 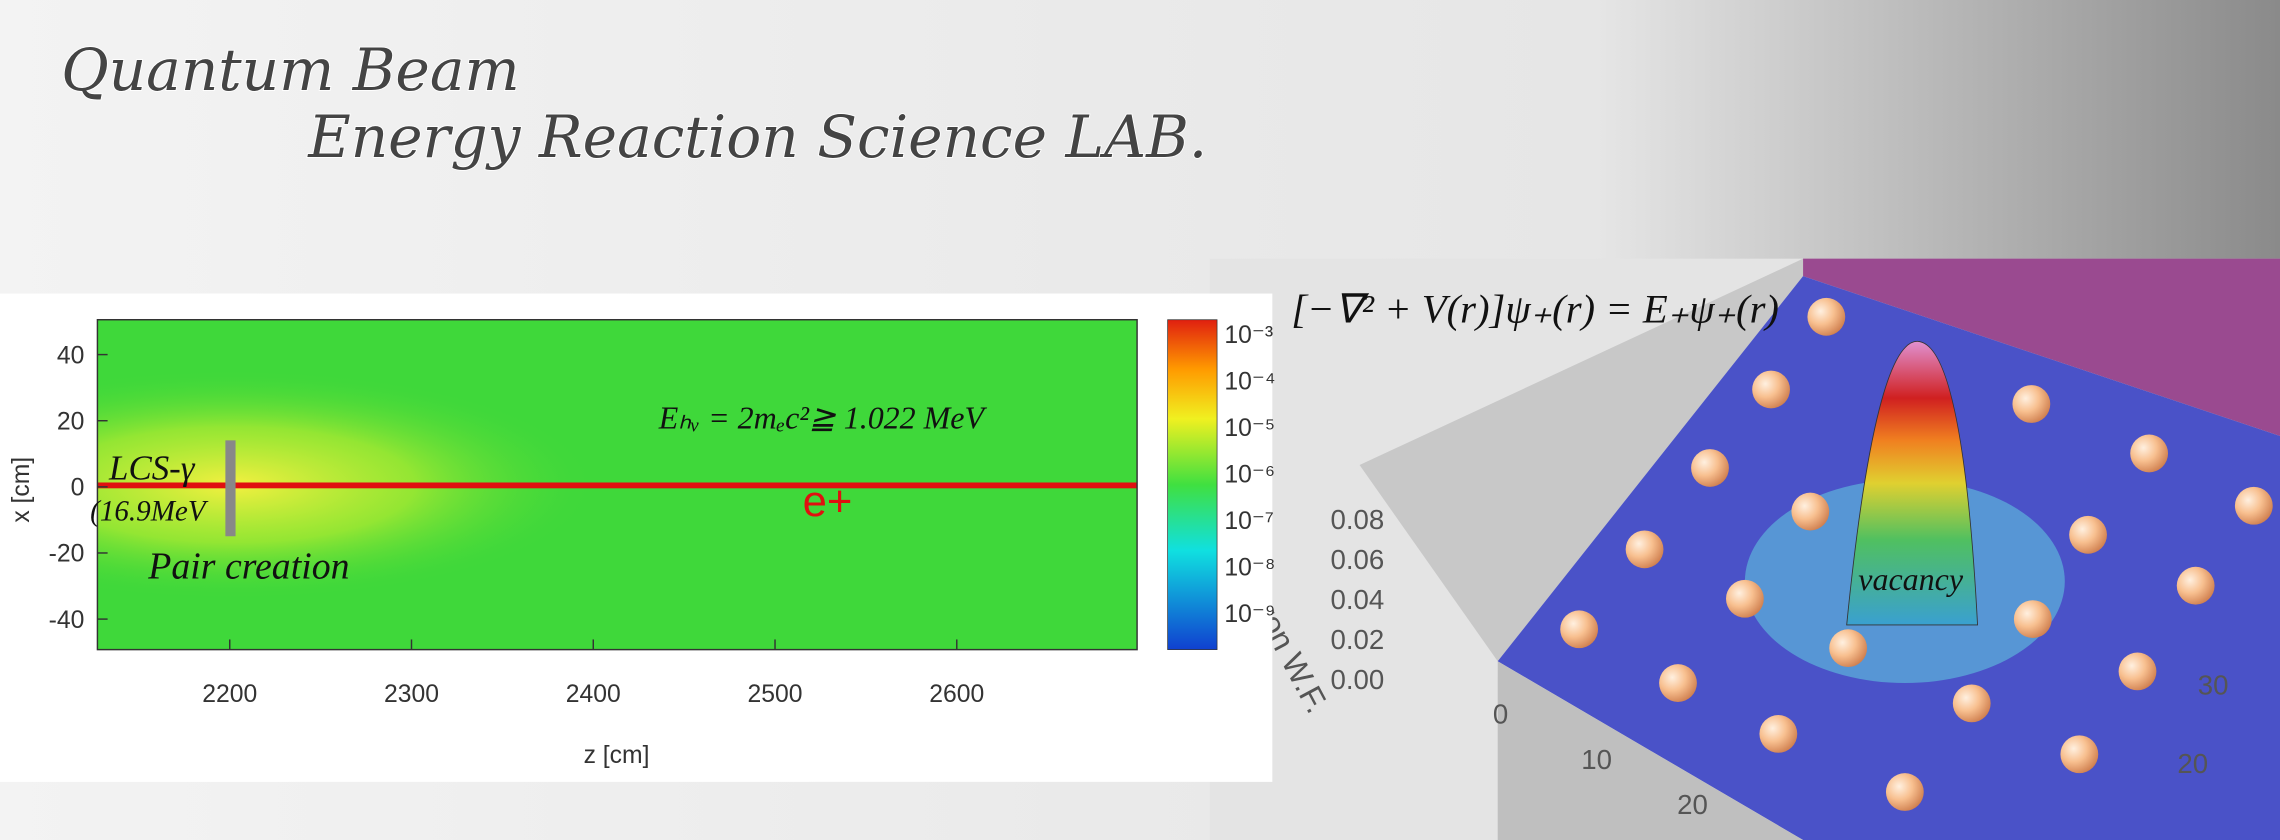 I want to click on annotation: e+, so click(x=828, y=502).